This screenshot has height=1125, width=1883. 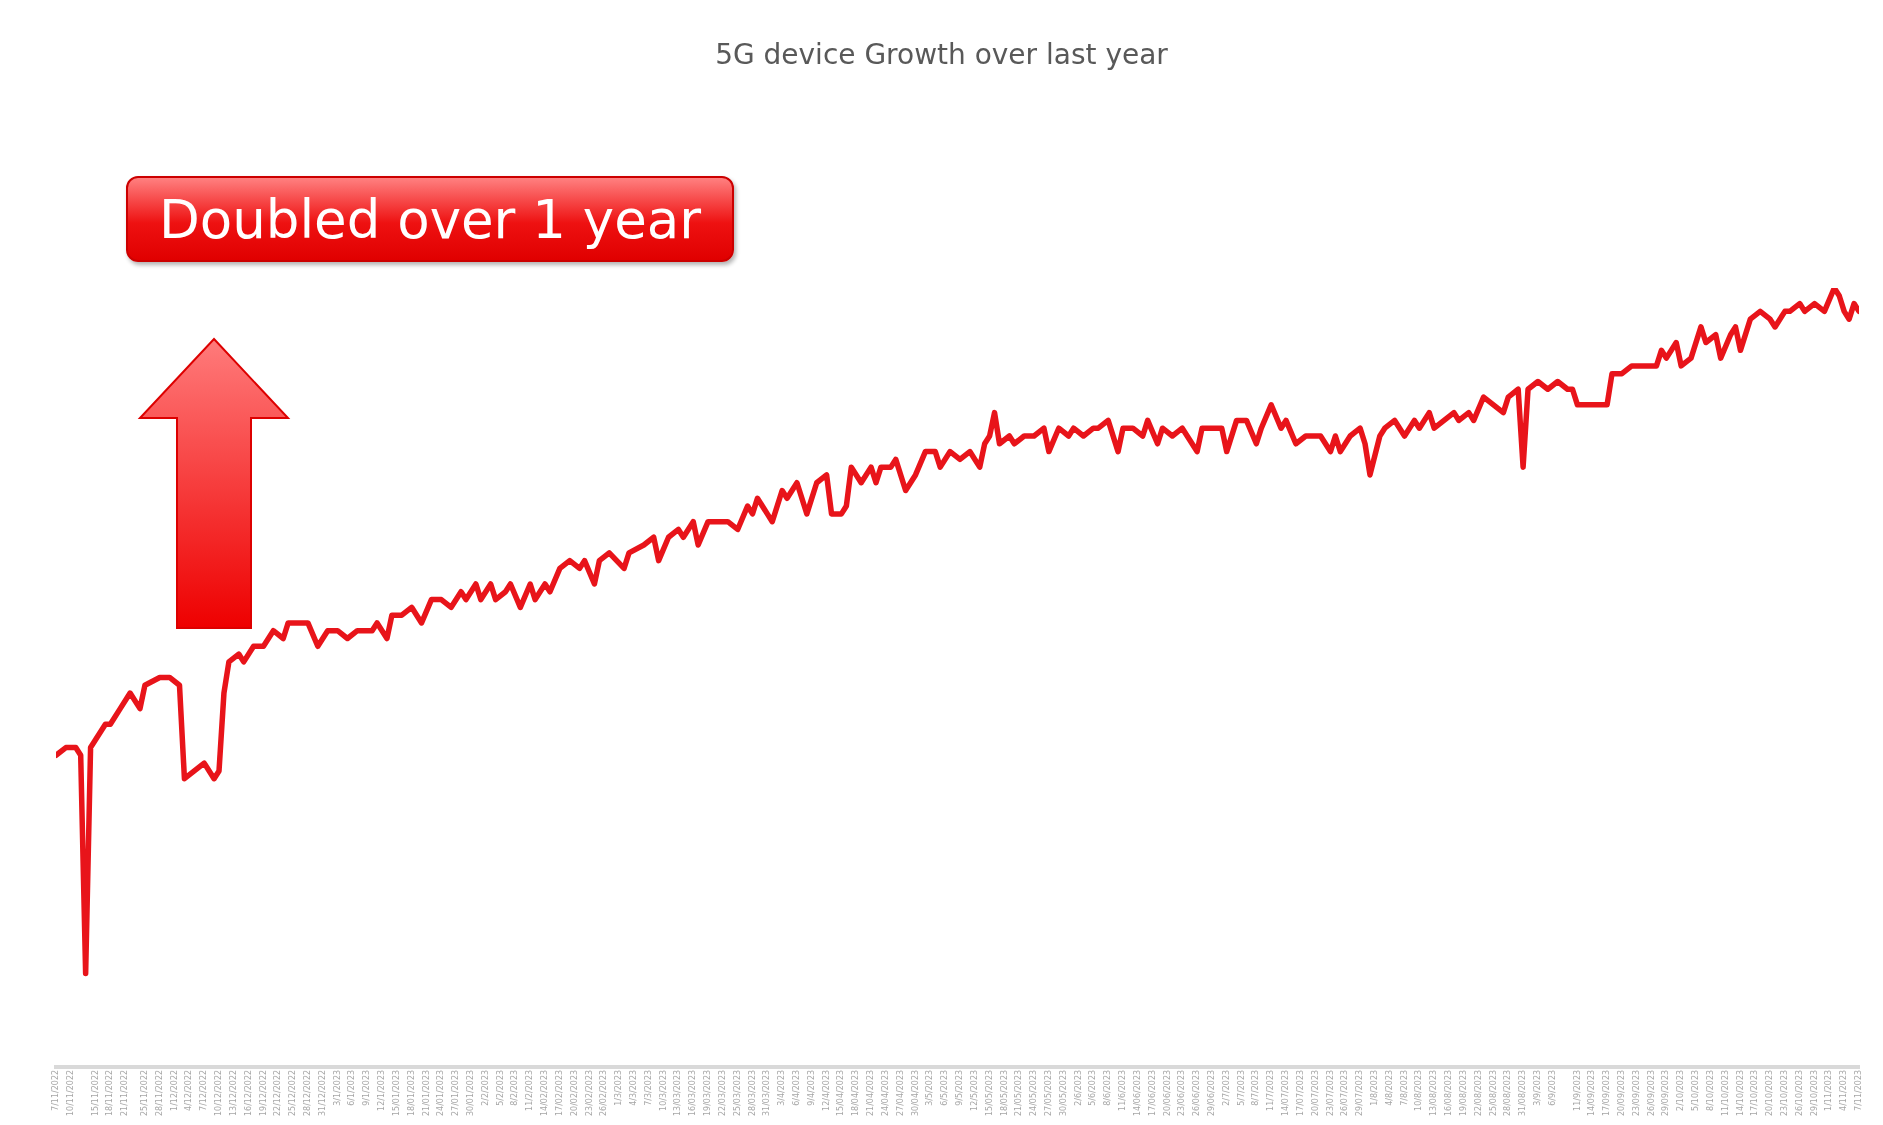 What do you see at coordinates (915, 1092) in the screenshot?
I see `x-tick-label: 30/04/2023` at bounding box center [915, 1092].